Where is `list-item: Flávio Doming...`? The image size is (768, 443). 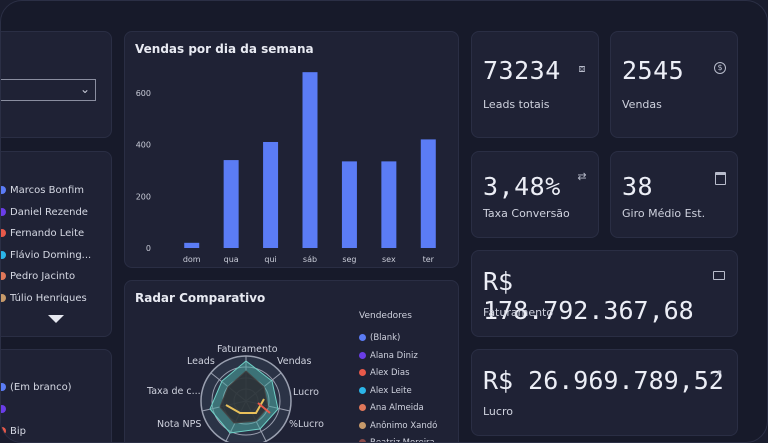
list-item: Flávio Doming... is located at coordinates (46, 255).